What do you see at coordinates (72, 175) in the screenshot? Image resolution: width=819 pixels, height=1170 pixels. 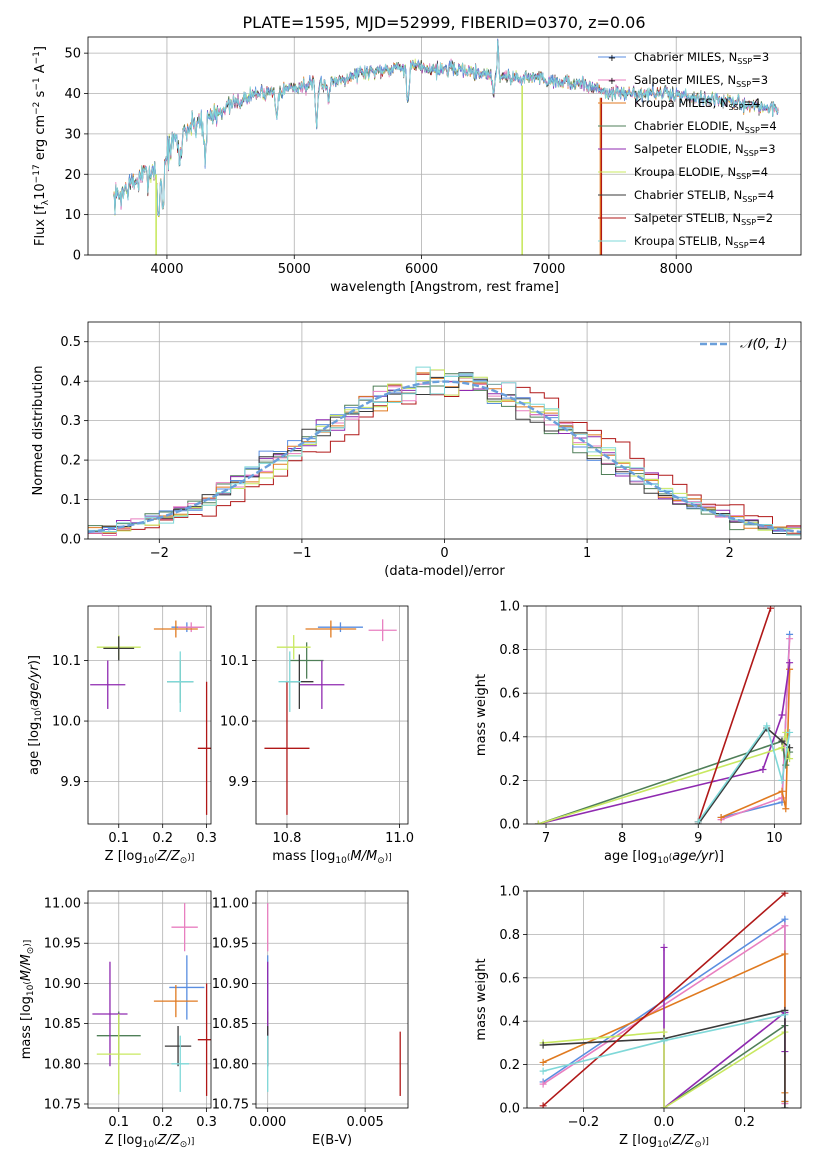 I see `y-tick-label: 20` at bounding box center [72, 175].